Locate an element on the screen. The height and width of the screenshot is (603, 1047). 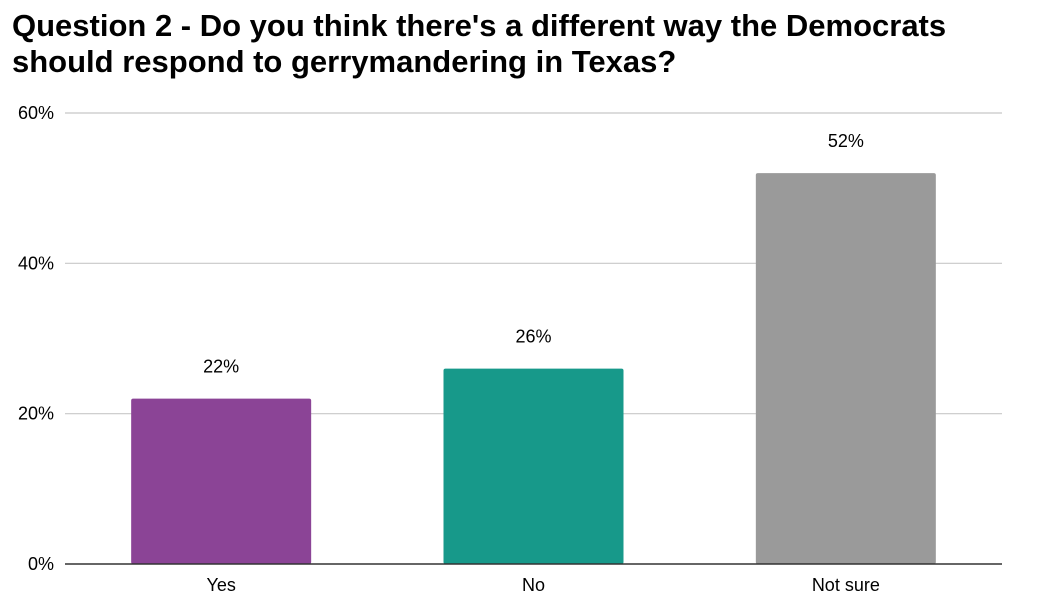
bar-no is located at coordinates (533, 466).